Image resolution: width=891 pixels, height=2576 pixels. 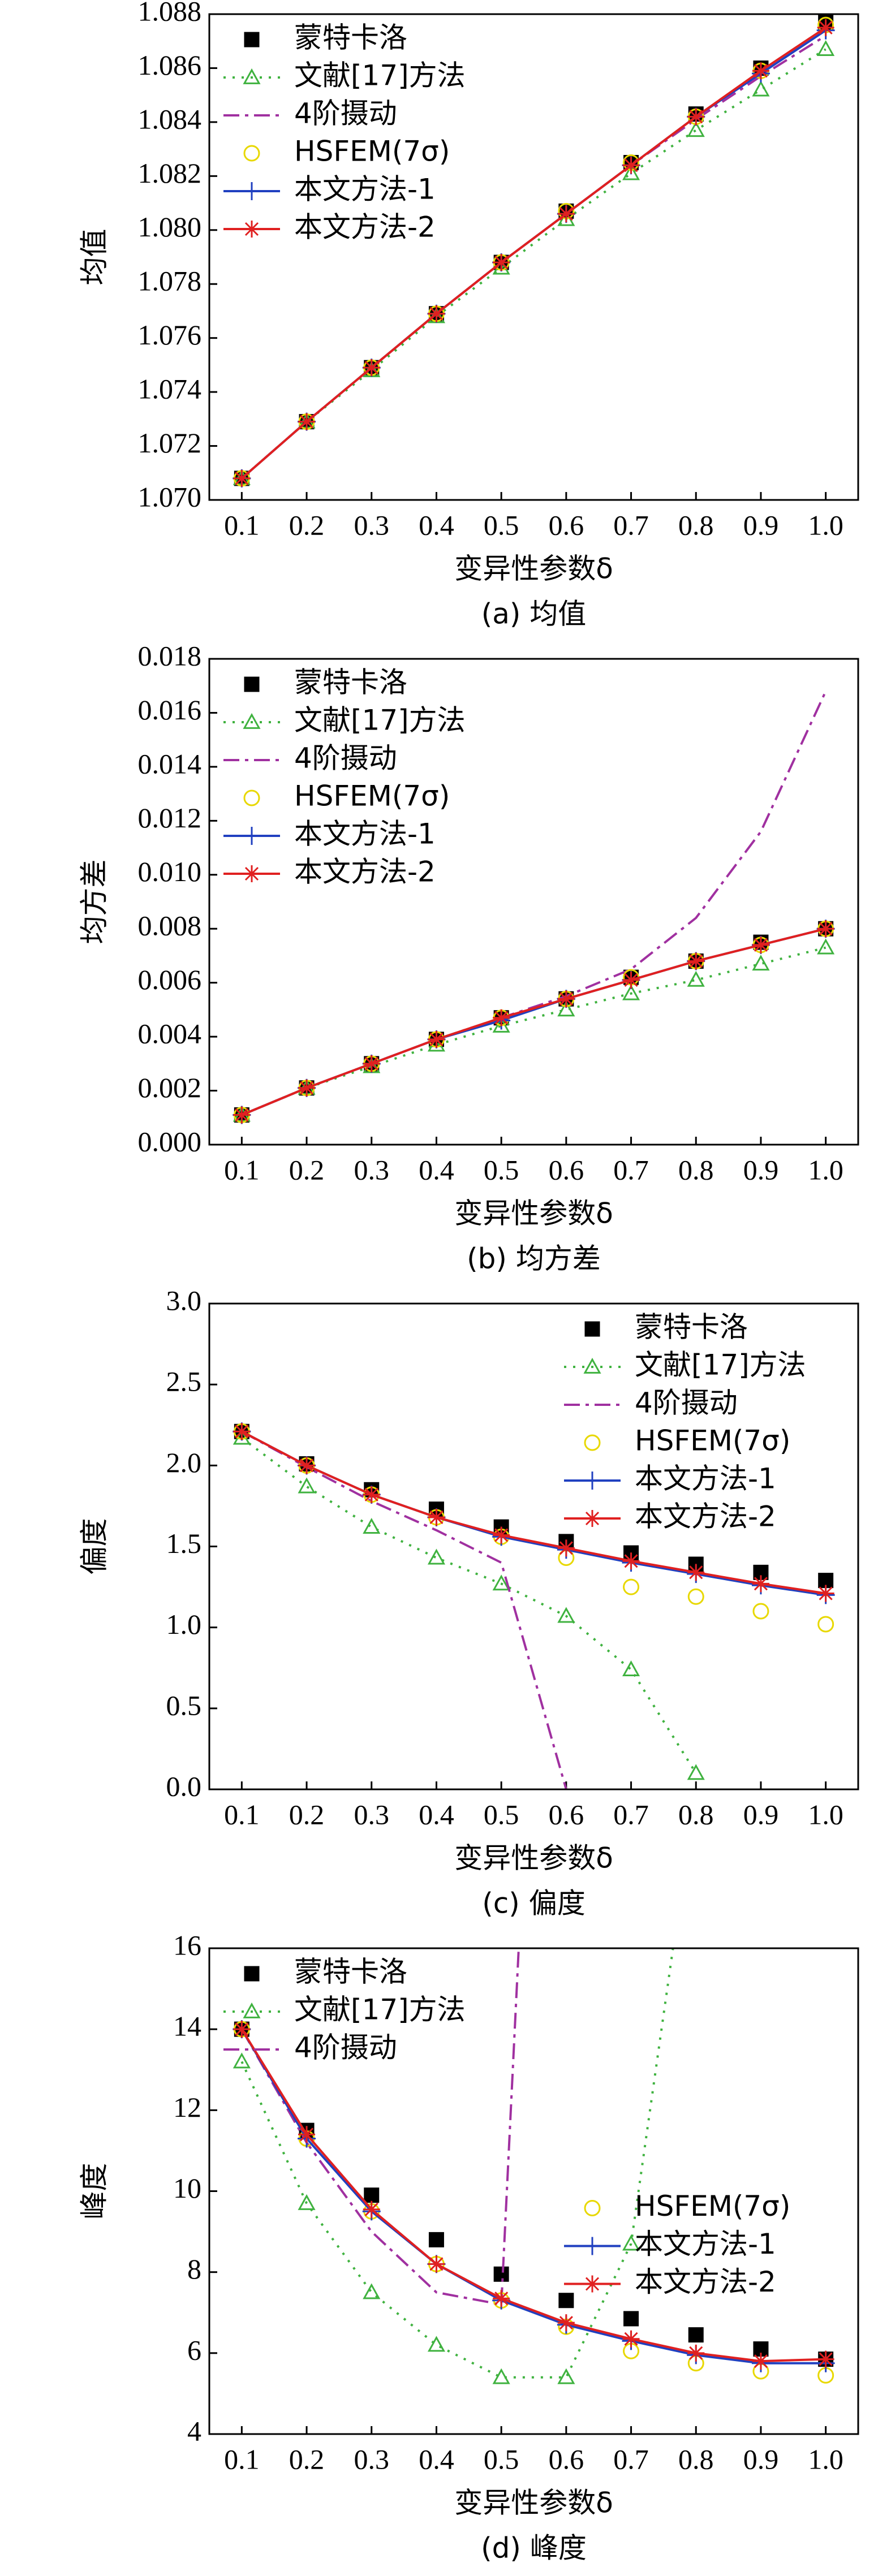 What do you see at coordinates (826, 2459) in the screenshot?
I see `x-tick-label: 1.0` at bounding box center [826, 2459].